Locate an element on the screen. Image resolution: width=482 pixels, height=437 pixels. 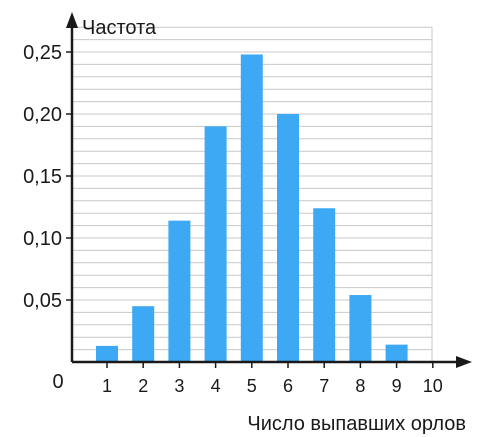
y-tick-label: 0,10 is located at coordinates (42, 239).